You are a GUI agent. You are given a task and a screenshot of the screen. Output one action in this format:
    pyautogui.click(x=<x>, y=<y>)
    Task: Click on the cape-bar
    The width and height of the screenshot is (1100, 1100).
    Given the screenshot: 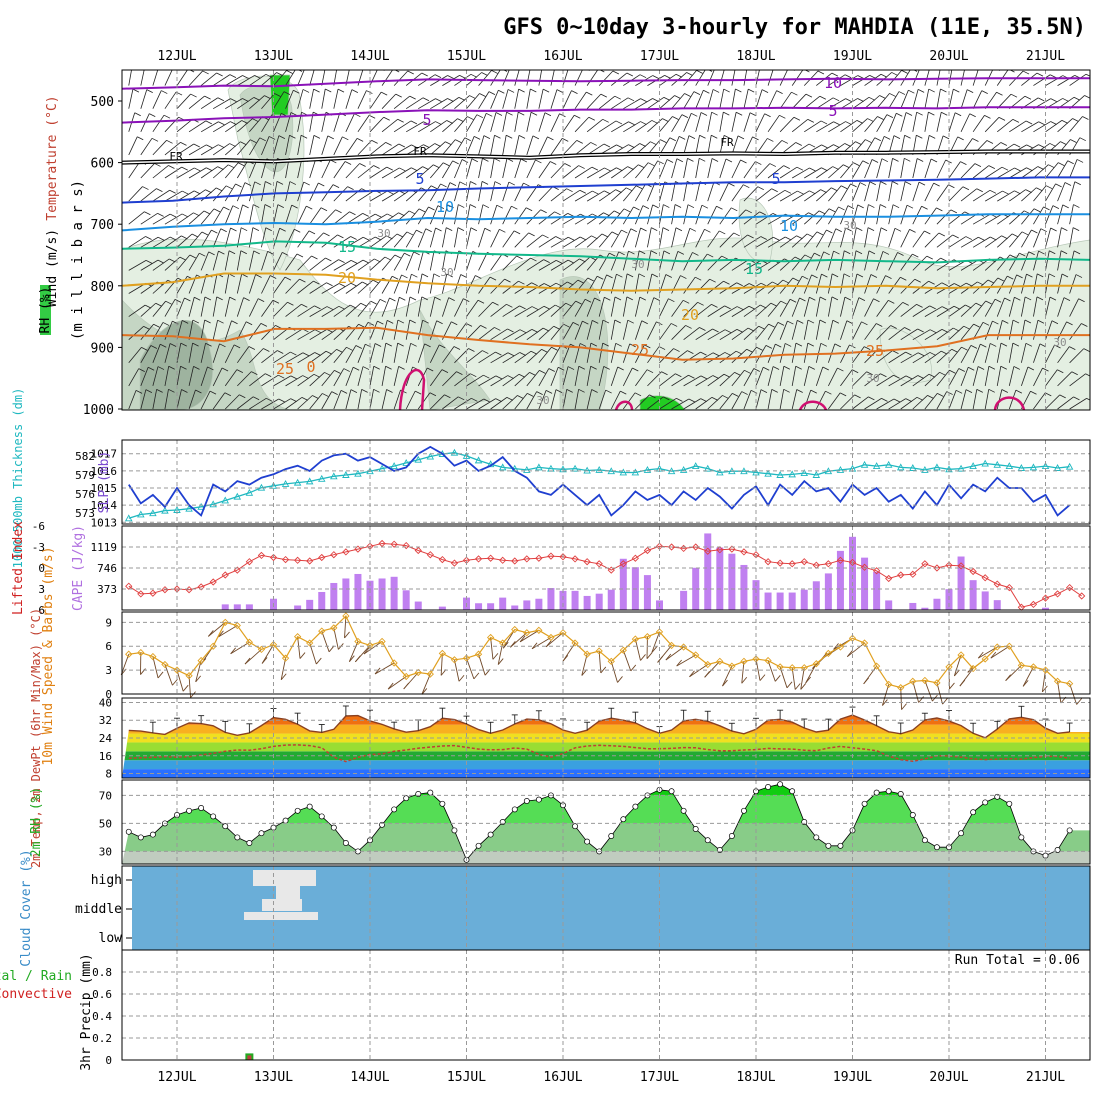 What is the action you would take?
    pyautogui.click(x=370, y=595)
    